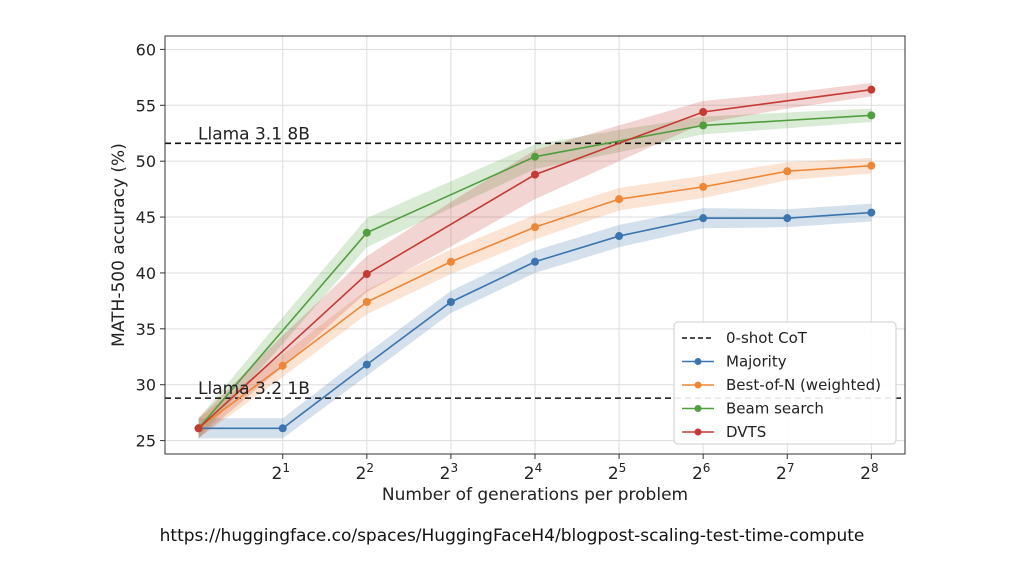  I want to click on y-tick-label: 60, so click(146, 49).